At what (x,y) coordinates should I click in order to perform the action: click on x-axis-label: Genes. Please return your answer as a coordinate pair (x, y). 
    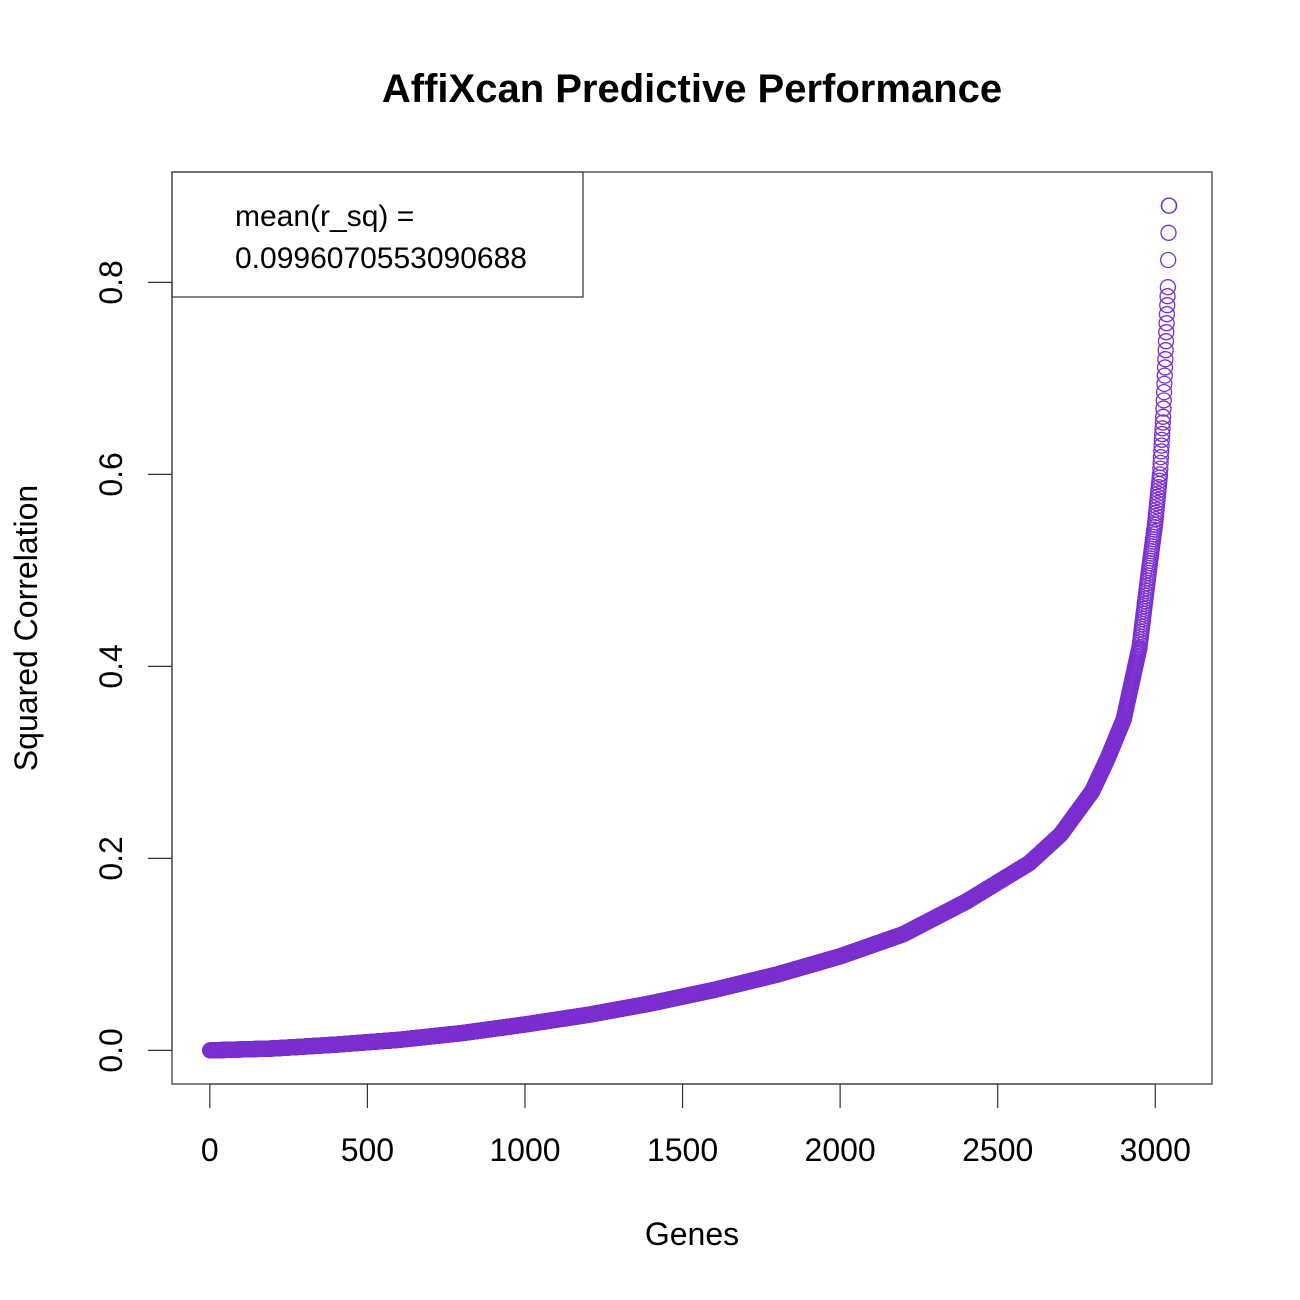
    Looking at the image, I should click on (692, 1234).